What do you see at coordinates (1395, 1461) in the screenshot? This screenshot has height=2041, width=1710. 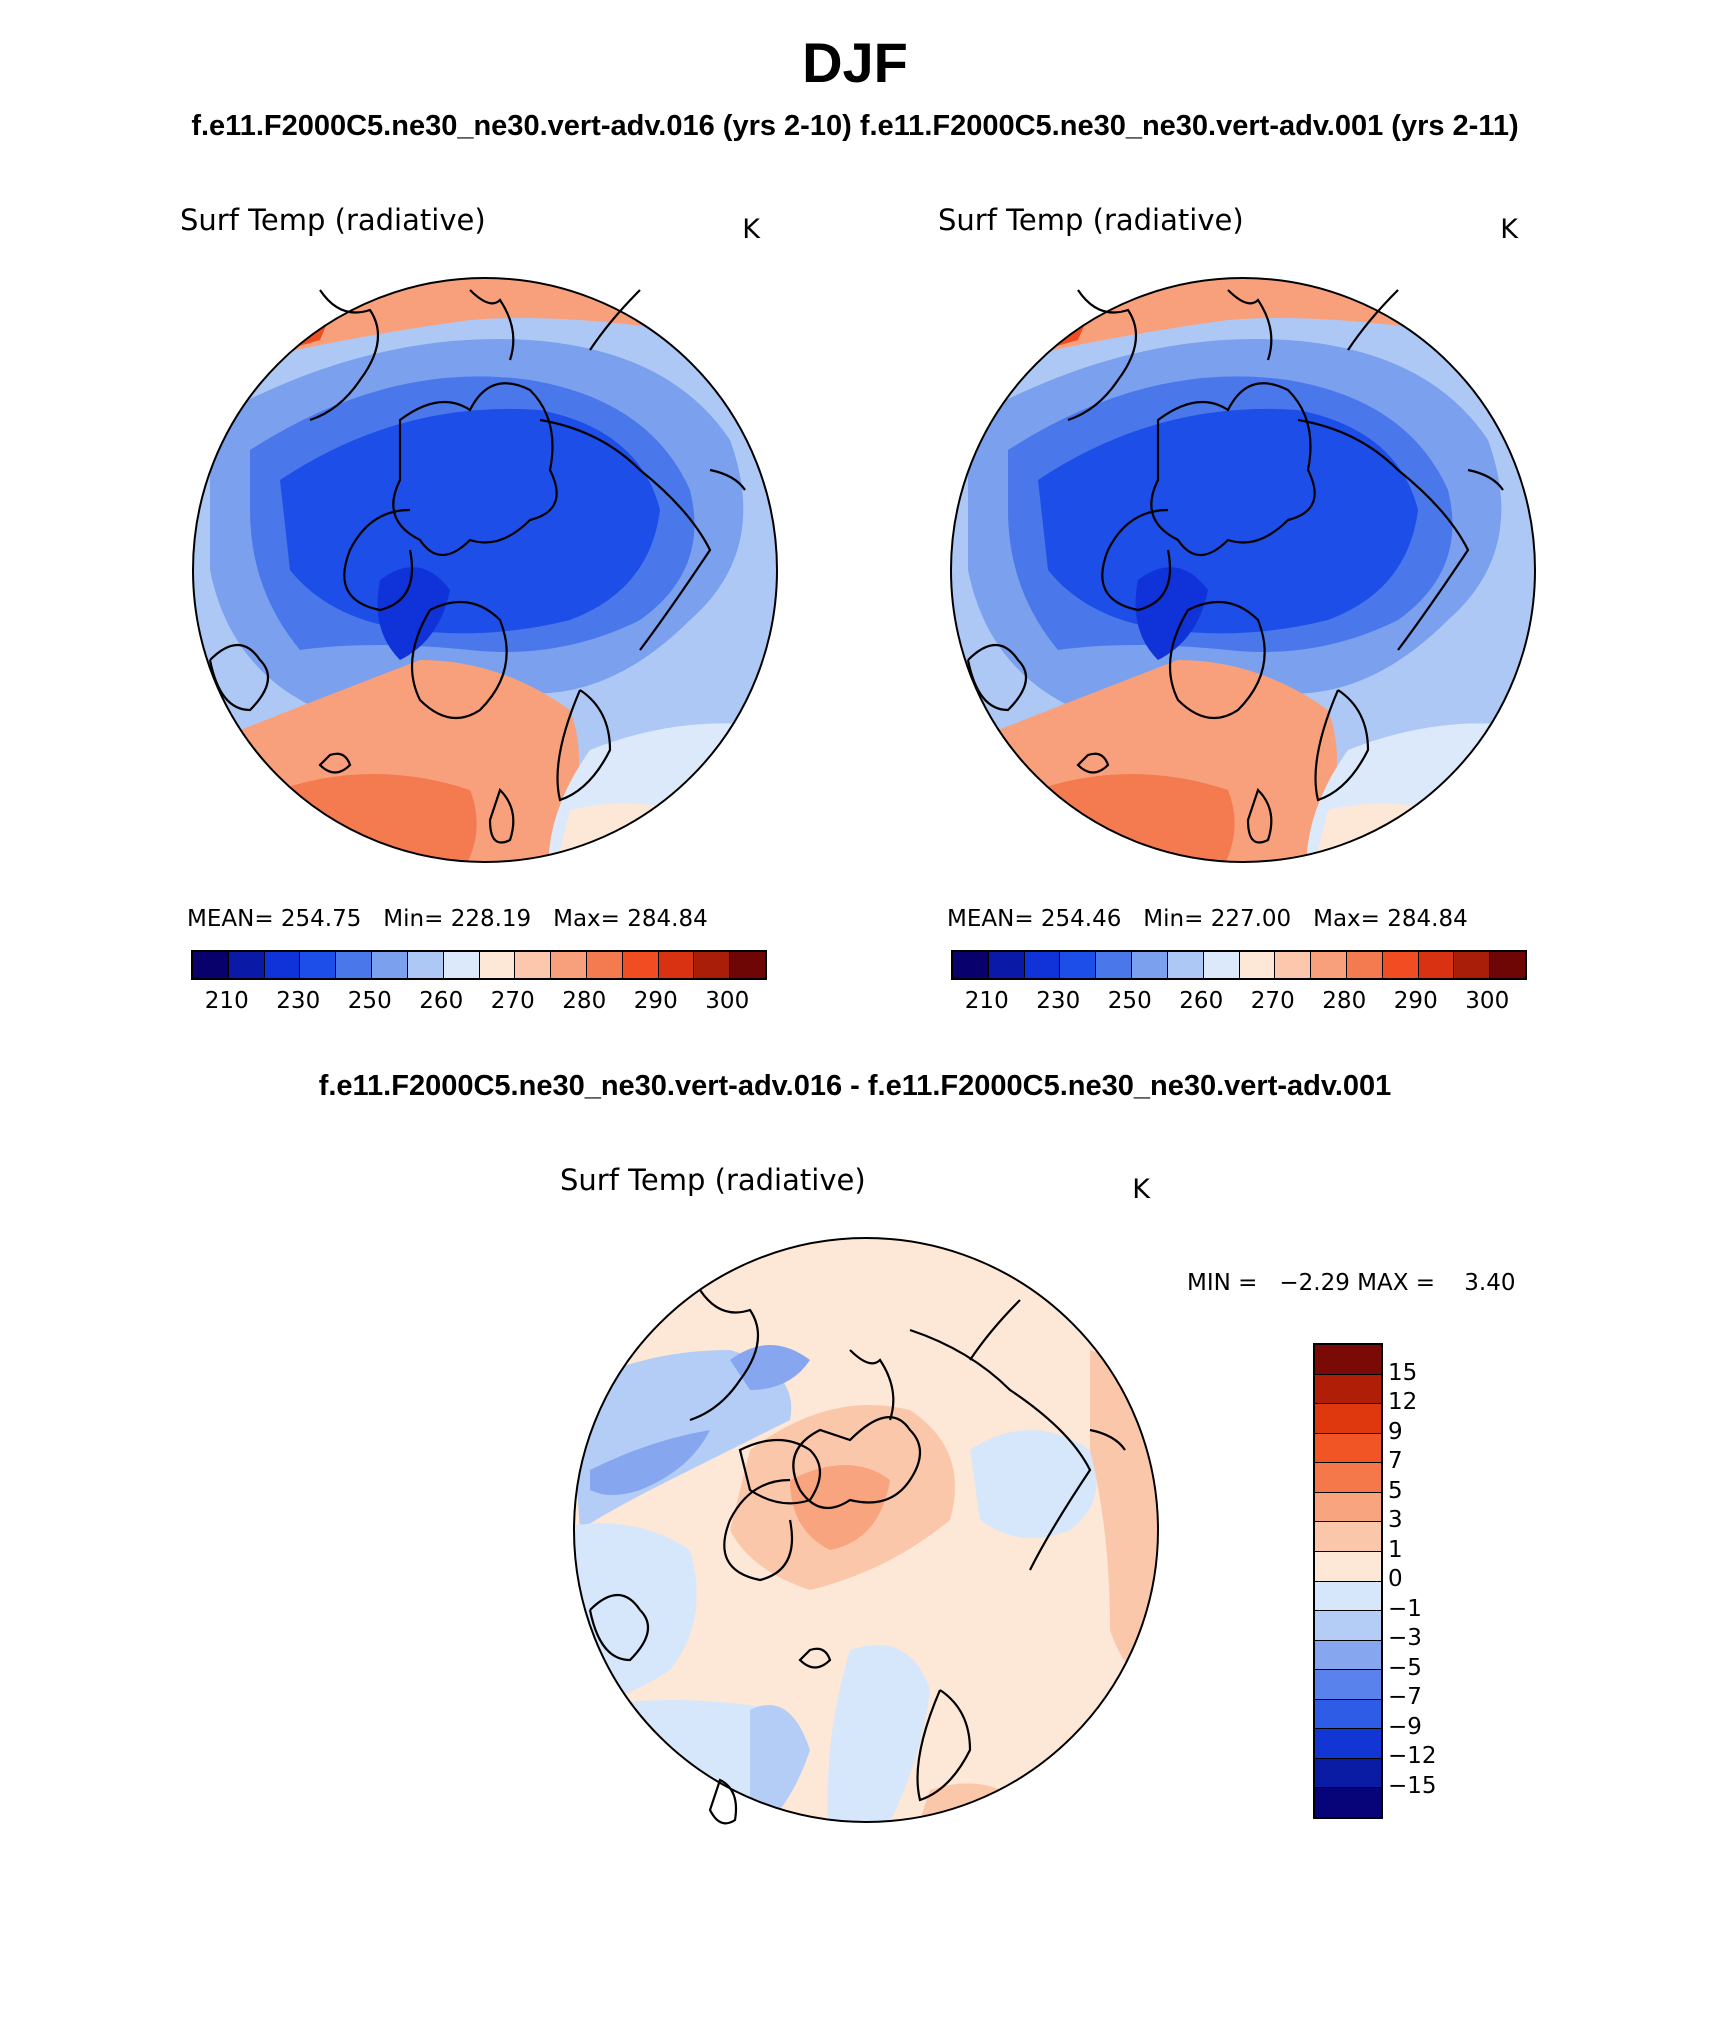 I see `colorbar-tick-label: 7` at bounding box center [1395, 1461].